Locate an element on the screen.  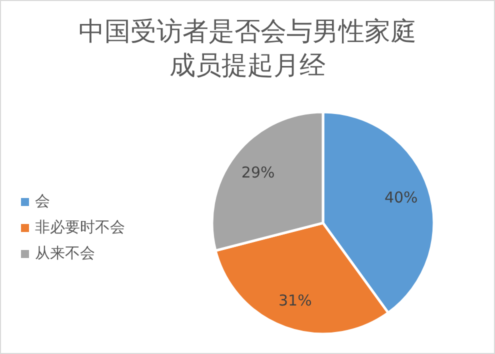
legend-label: 从来不会 is located at coordinates (65, 253).